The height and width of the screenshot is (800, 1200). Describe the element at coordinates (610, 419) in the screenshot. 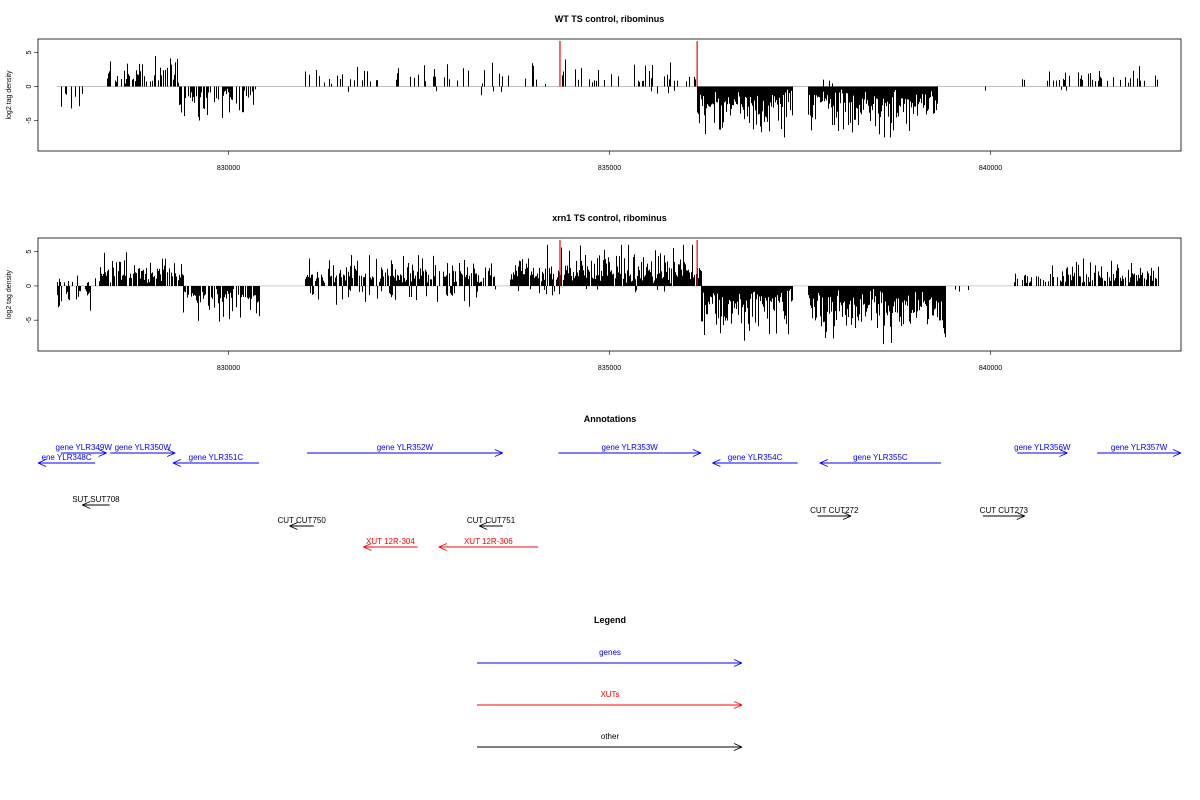

I see `annotations-title: Annotations` at that location.